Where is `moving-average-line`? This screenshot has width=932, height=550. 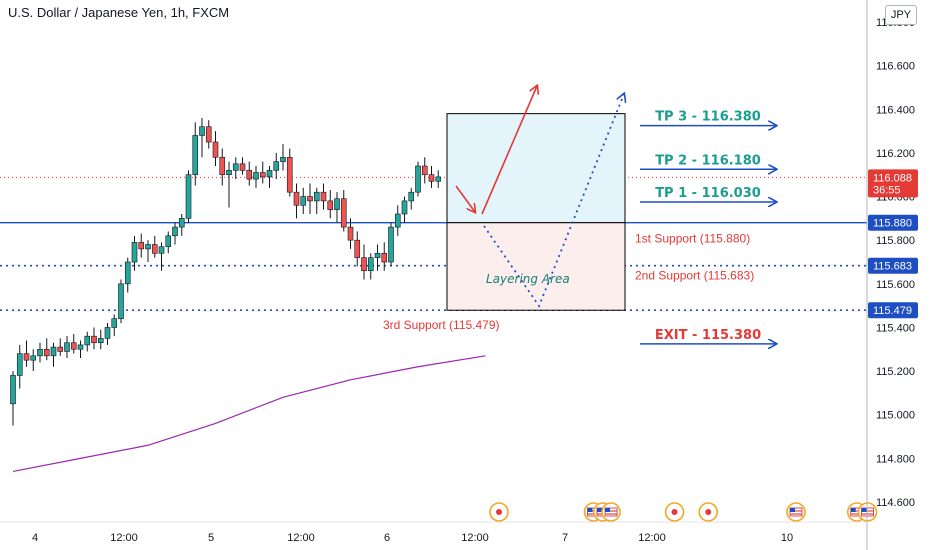 moving-average-line is located at coordinates (249, 414).